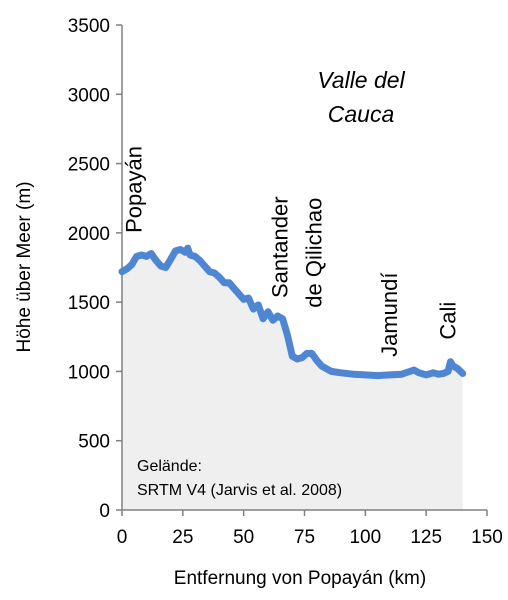 The width and height of the screenshot is (508, 600). I want to click on x-axis-title: Entfernung von Popayán (km), so click(300, 578).